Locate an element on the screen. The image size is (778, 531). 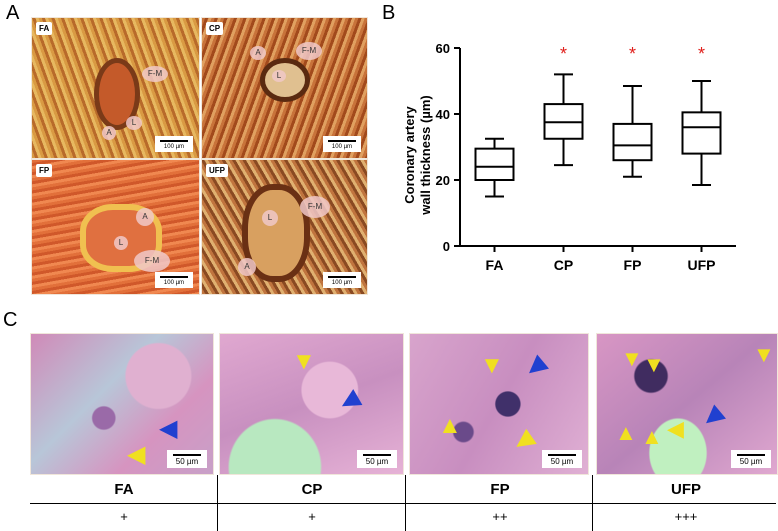
score-table: FA CP FP UFP + + ++ +++ is located at coordinates (403, 503).